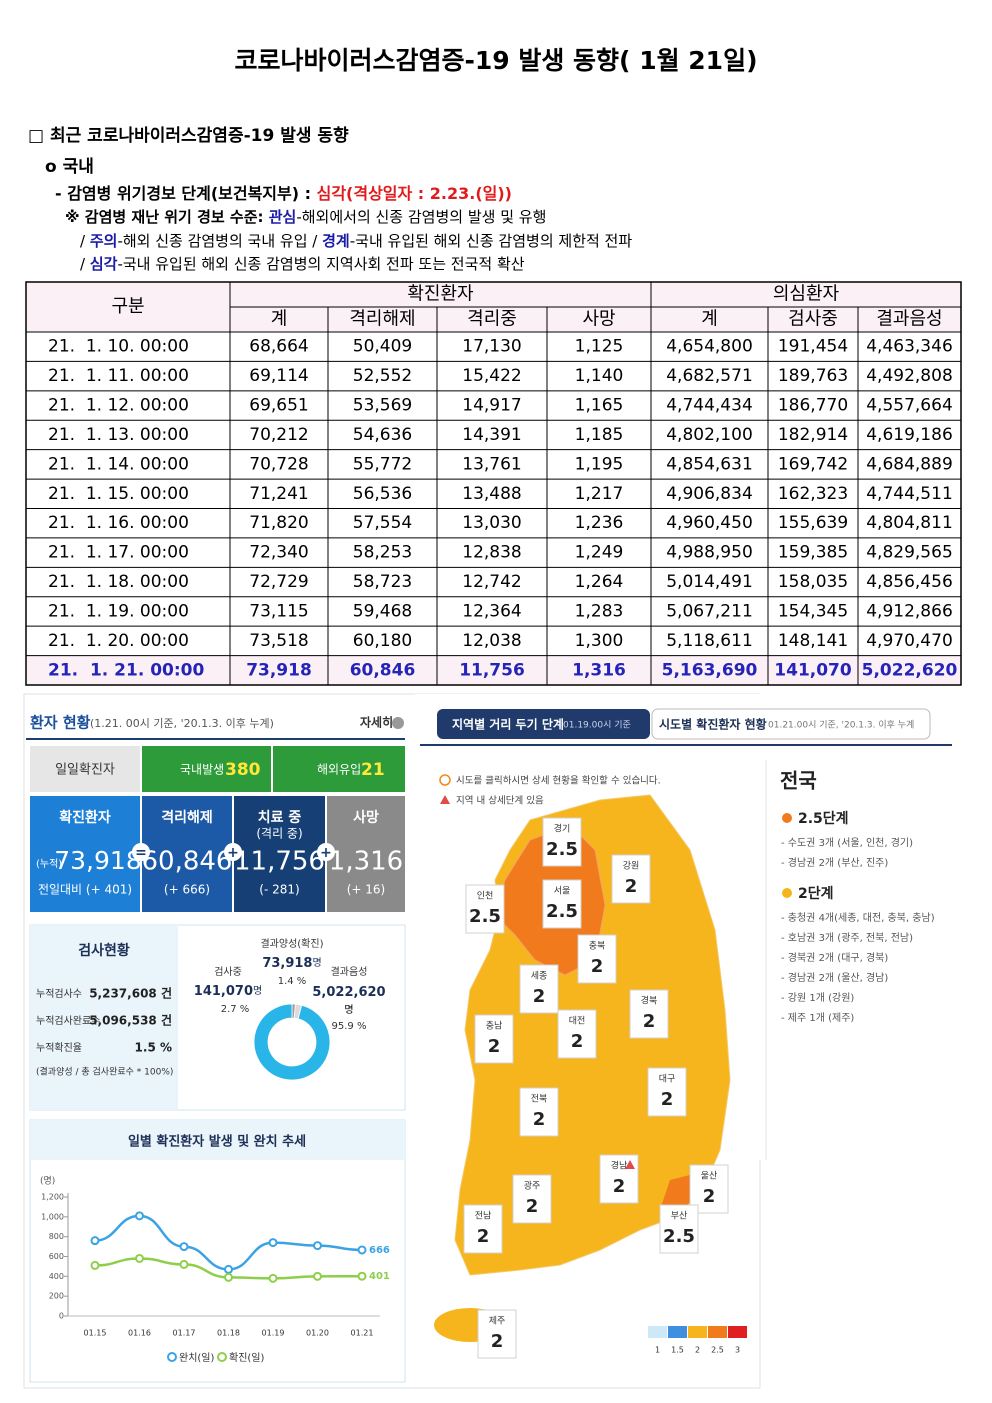 The height and width of the screenshot is (1403, 992). What do you see at coordinates (697, 1350) in the screenshot?
I see `scale-label: 2` at bounding box center [697, 1350].